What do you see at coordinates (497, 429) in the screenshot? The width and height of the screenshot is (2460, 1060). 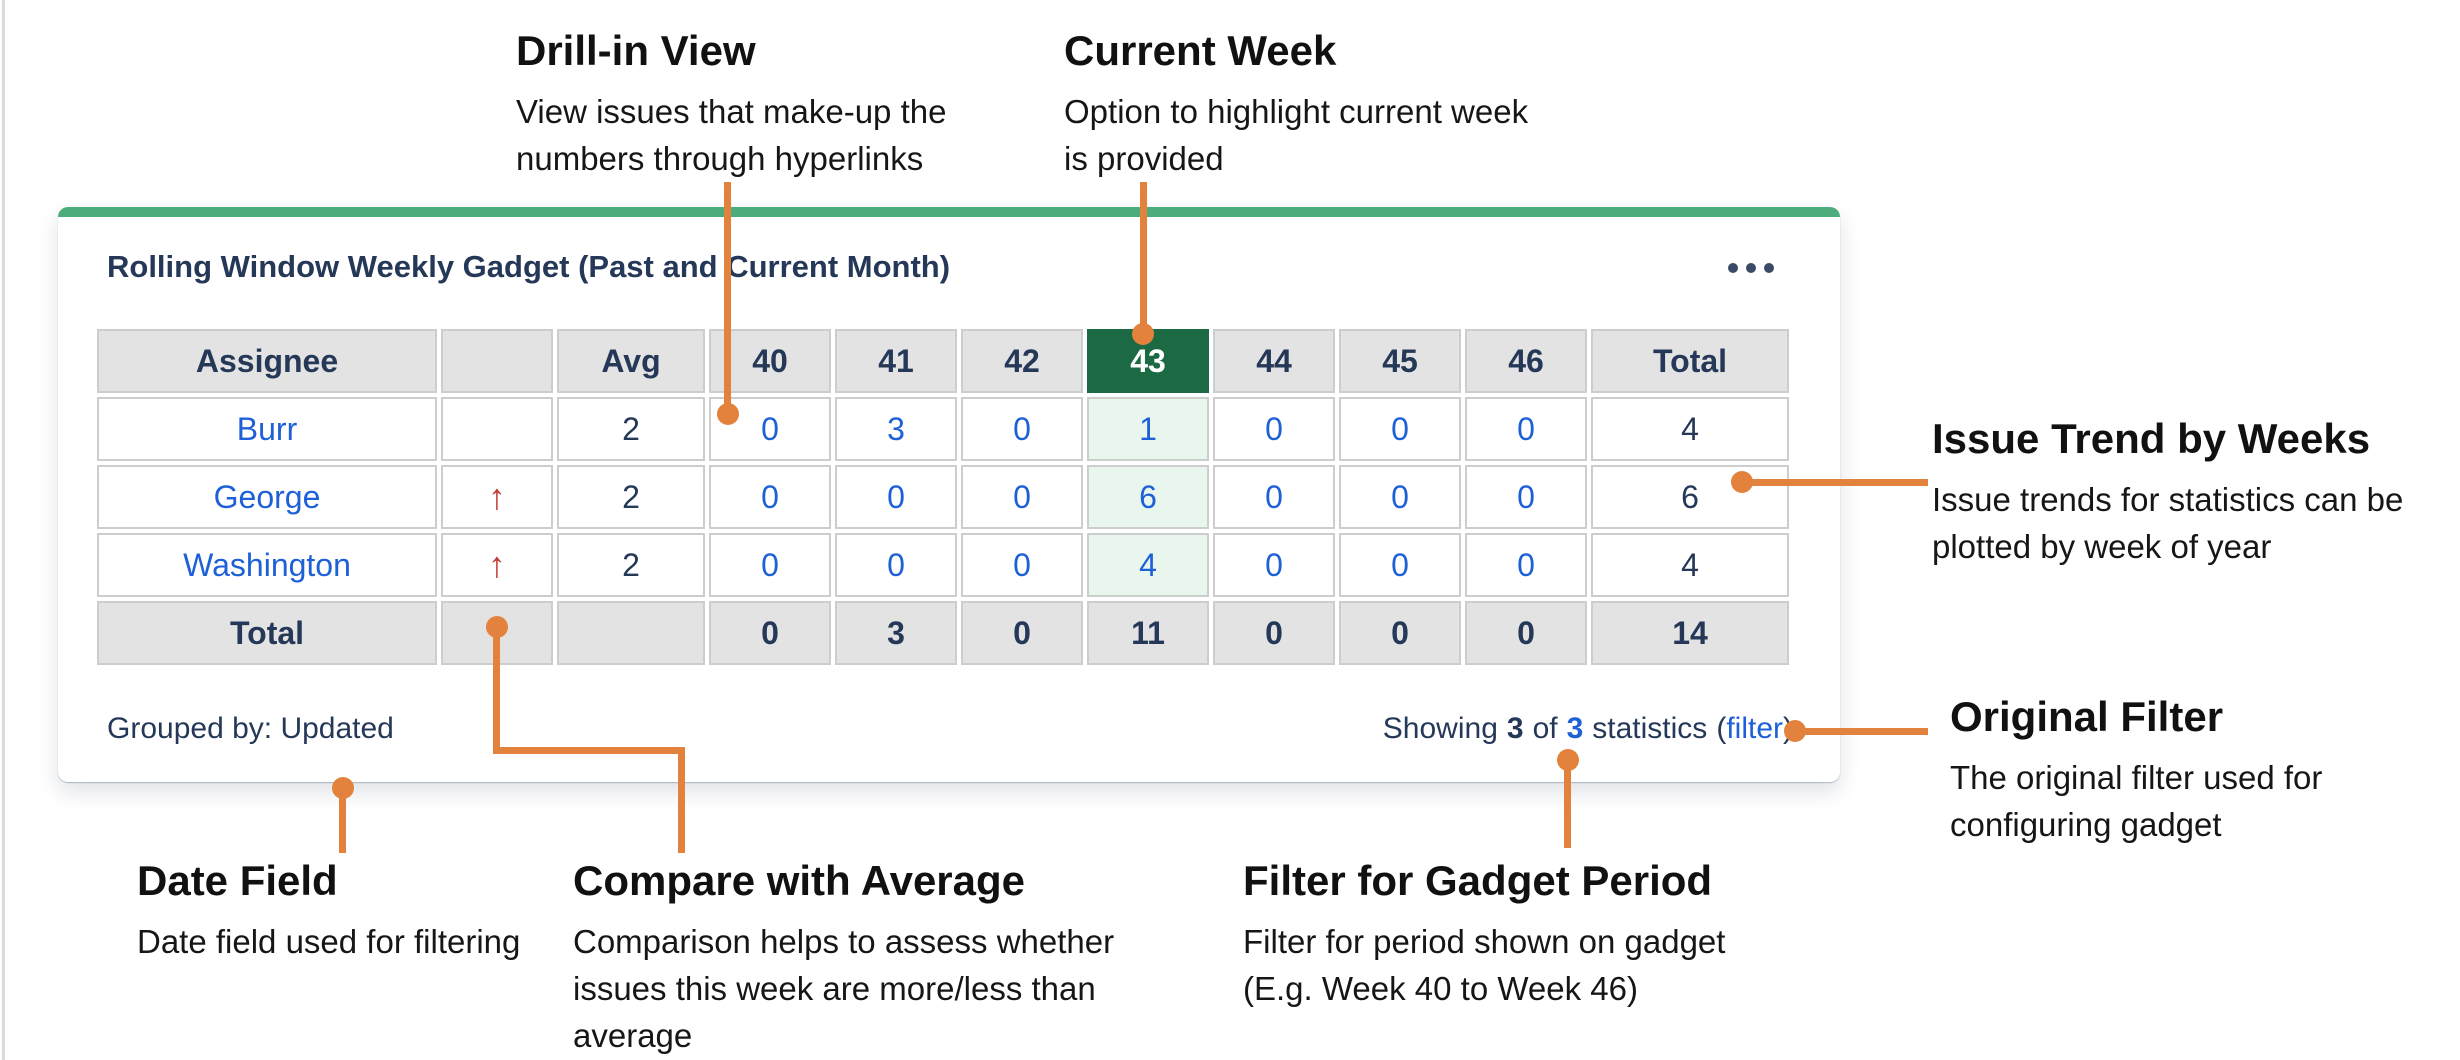 I see `trend-cell` at bounding box center [497, 429].